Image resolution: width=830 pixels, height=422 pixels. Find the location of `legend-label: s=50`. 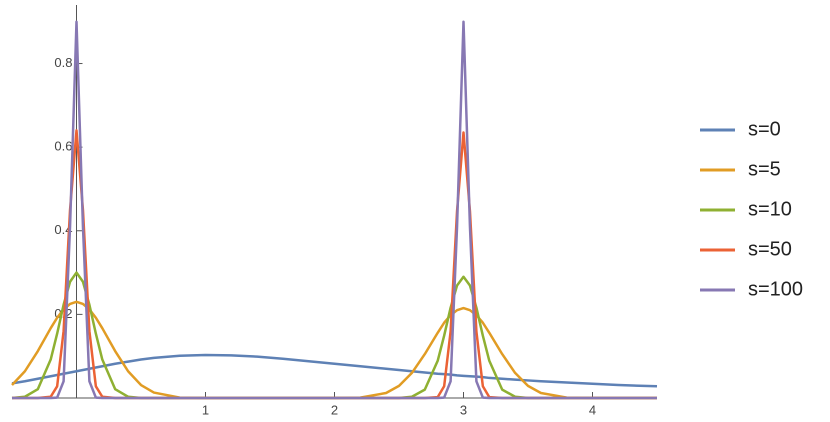

legend-label: s=50 is located at coordinates (770, 249).